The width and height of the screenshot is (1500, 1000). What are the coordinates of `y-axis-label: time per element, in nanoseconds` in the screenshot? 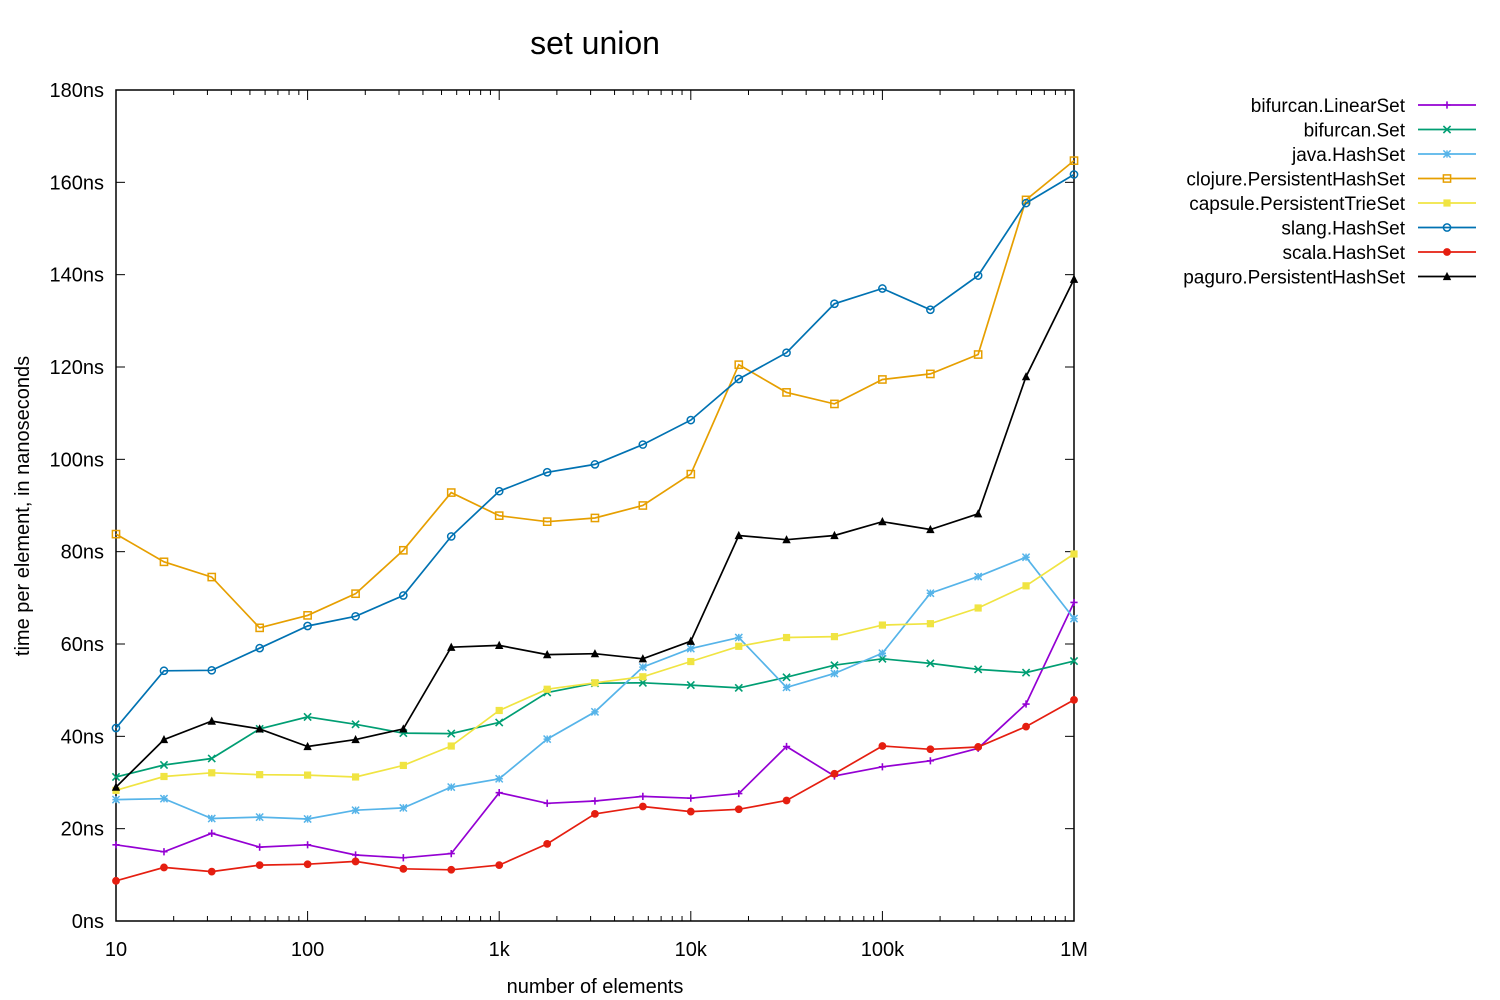 It's located at (23, 506).